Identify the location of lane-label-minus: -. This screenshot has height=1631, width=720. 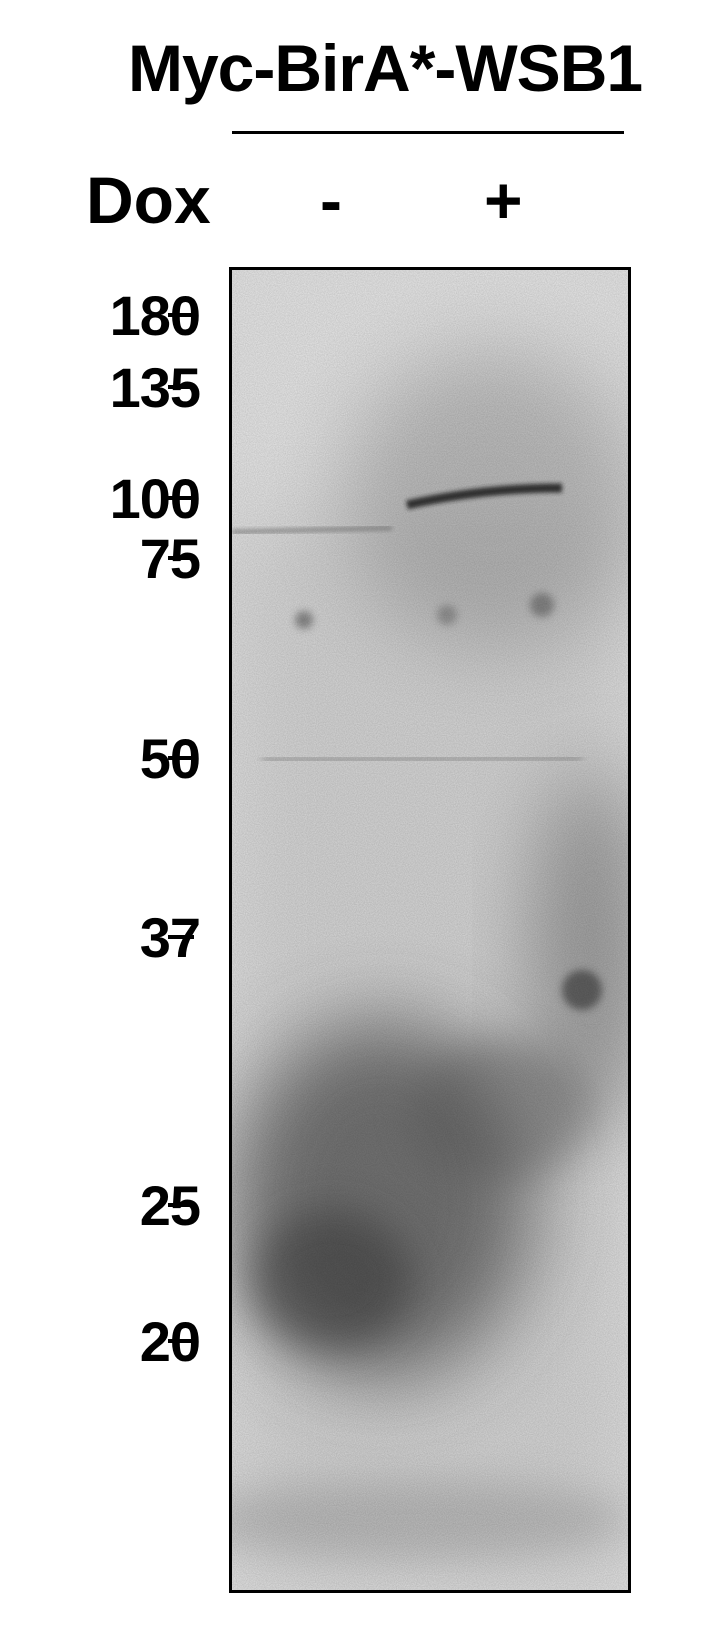
(331, 200).